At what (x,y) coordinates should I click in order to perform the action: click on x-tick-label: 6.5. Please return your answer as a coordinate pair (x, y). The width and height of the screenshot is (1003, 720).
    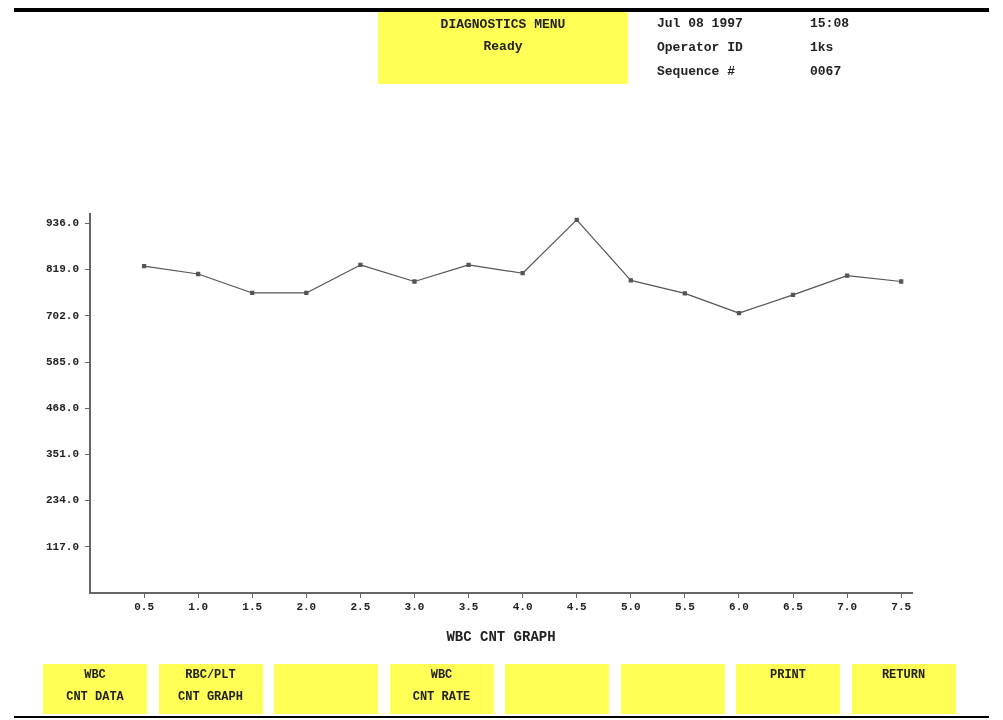
    Looking at the image, I should click on (793, 607).